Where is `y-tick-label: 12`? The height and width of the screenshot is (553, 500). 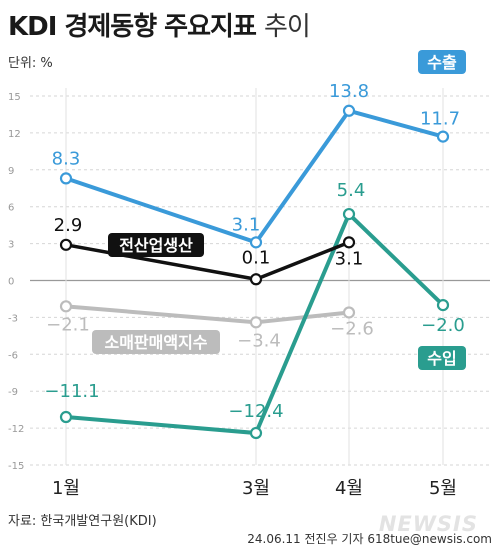 y-tick-label: 12 is located at coordinates (14, 134).